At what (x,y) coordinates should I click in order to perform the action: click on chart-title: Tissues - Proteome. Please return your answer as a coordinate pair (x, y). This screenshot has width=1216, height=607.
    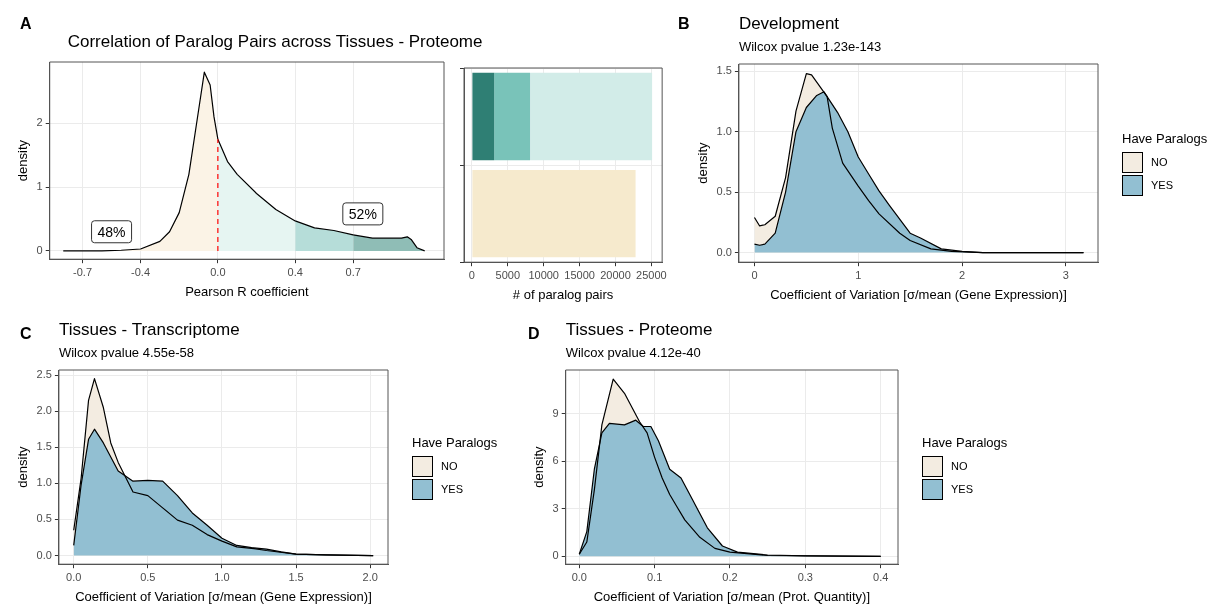
    Looking at the image, I should click on (639, 330).